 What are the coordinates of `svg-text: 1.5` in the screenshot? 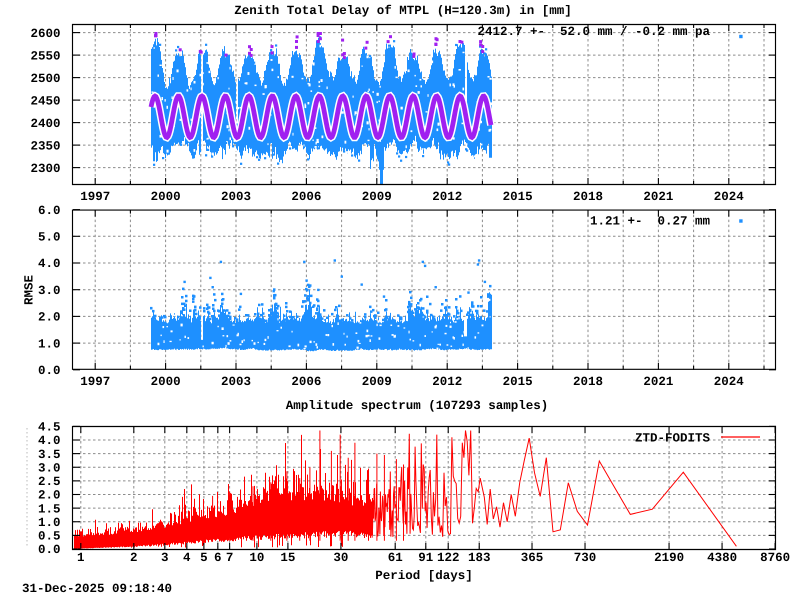 It's located at (49, 509).